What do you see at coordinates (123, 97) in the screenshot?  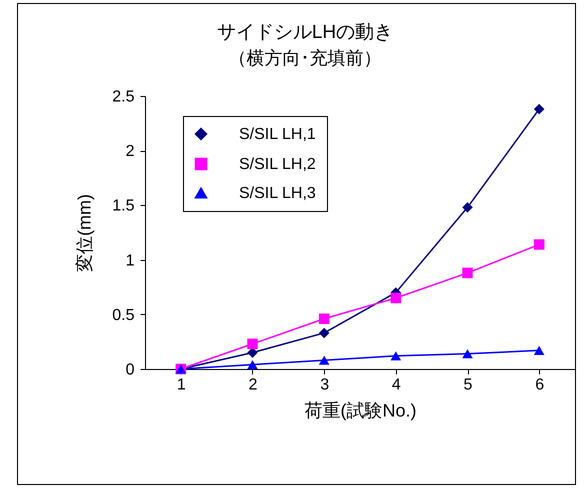 I see `y-tick-label: 2.5` at bounding box center [123, 97].